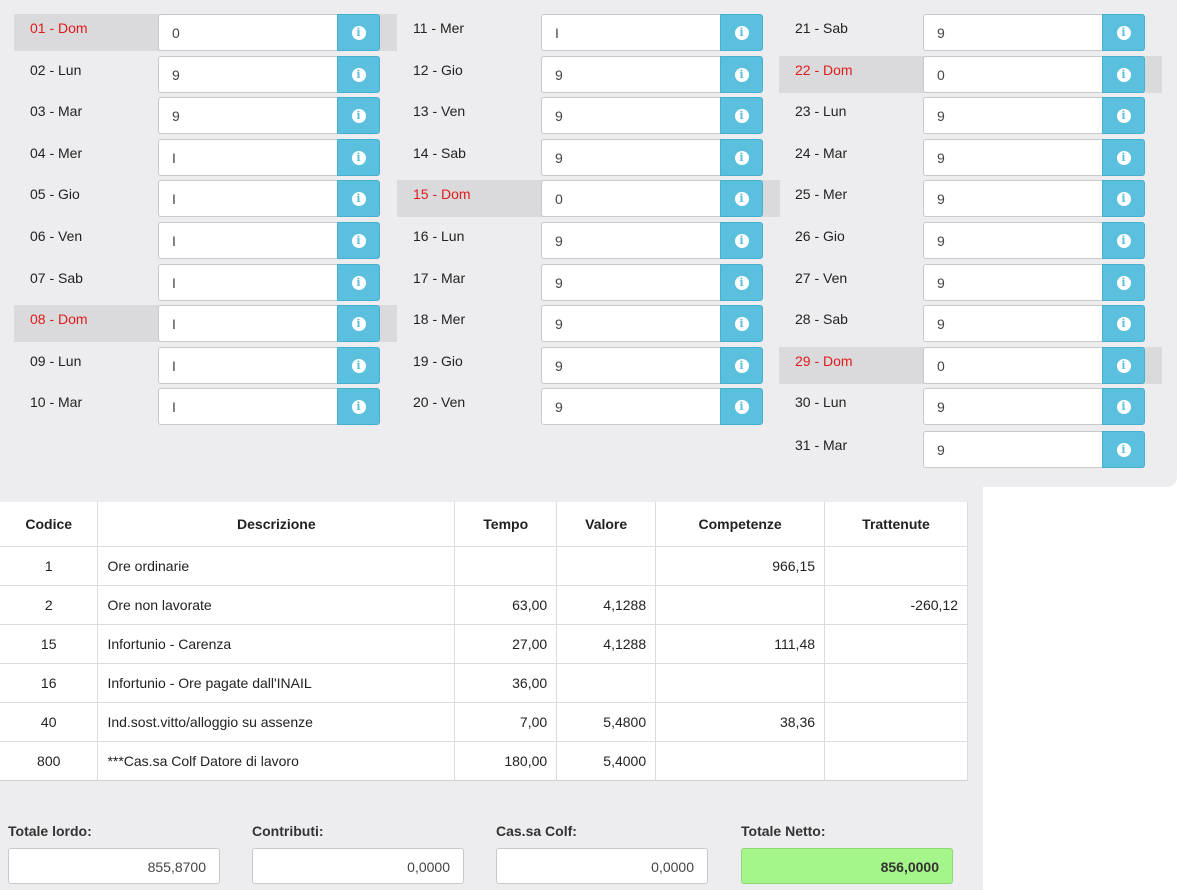 The image size is (1177, 890). Describe the element at coordinates (821, 278) in the screenshot. I see `day-label: 27 - Ven` at that location.